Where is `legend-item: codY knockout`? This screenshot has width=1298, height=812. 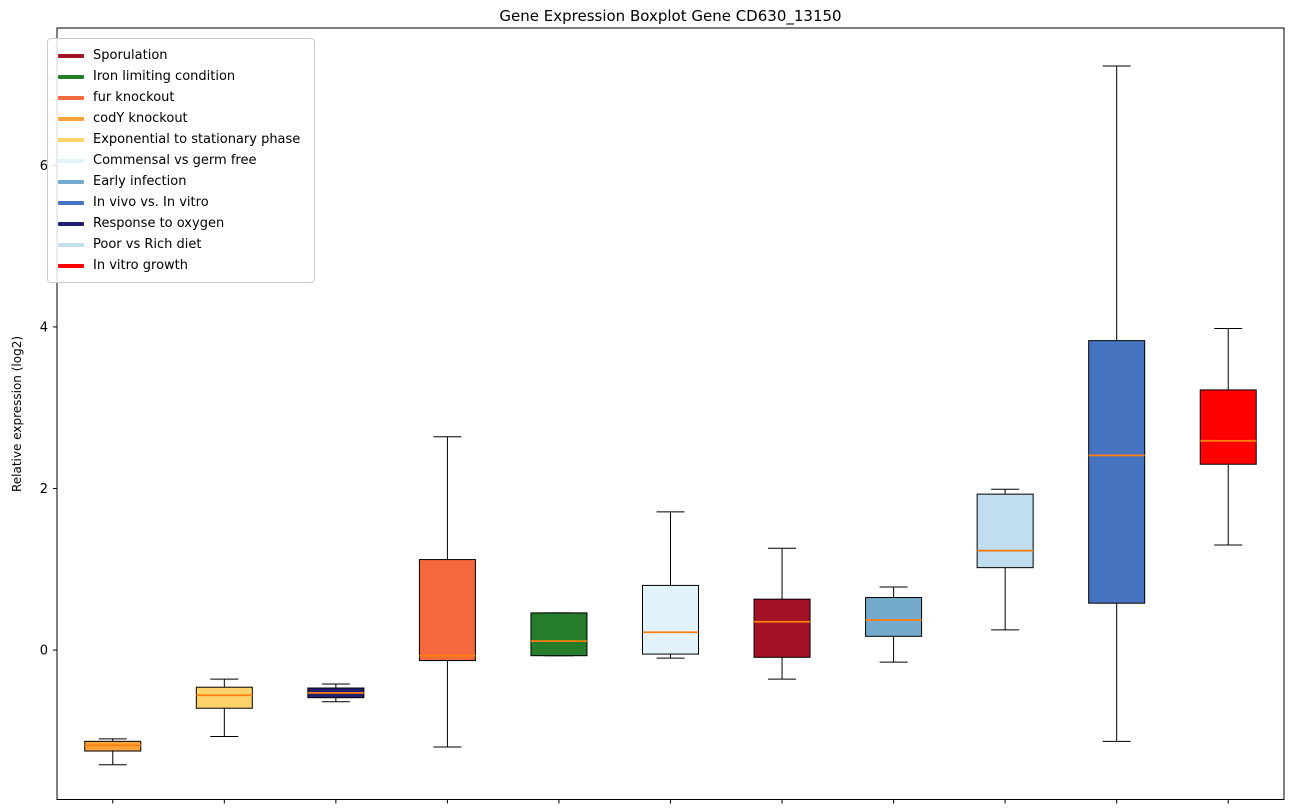 legend-item: codY knockout is located at coordinates (179, 118).